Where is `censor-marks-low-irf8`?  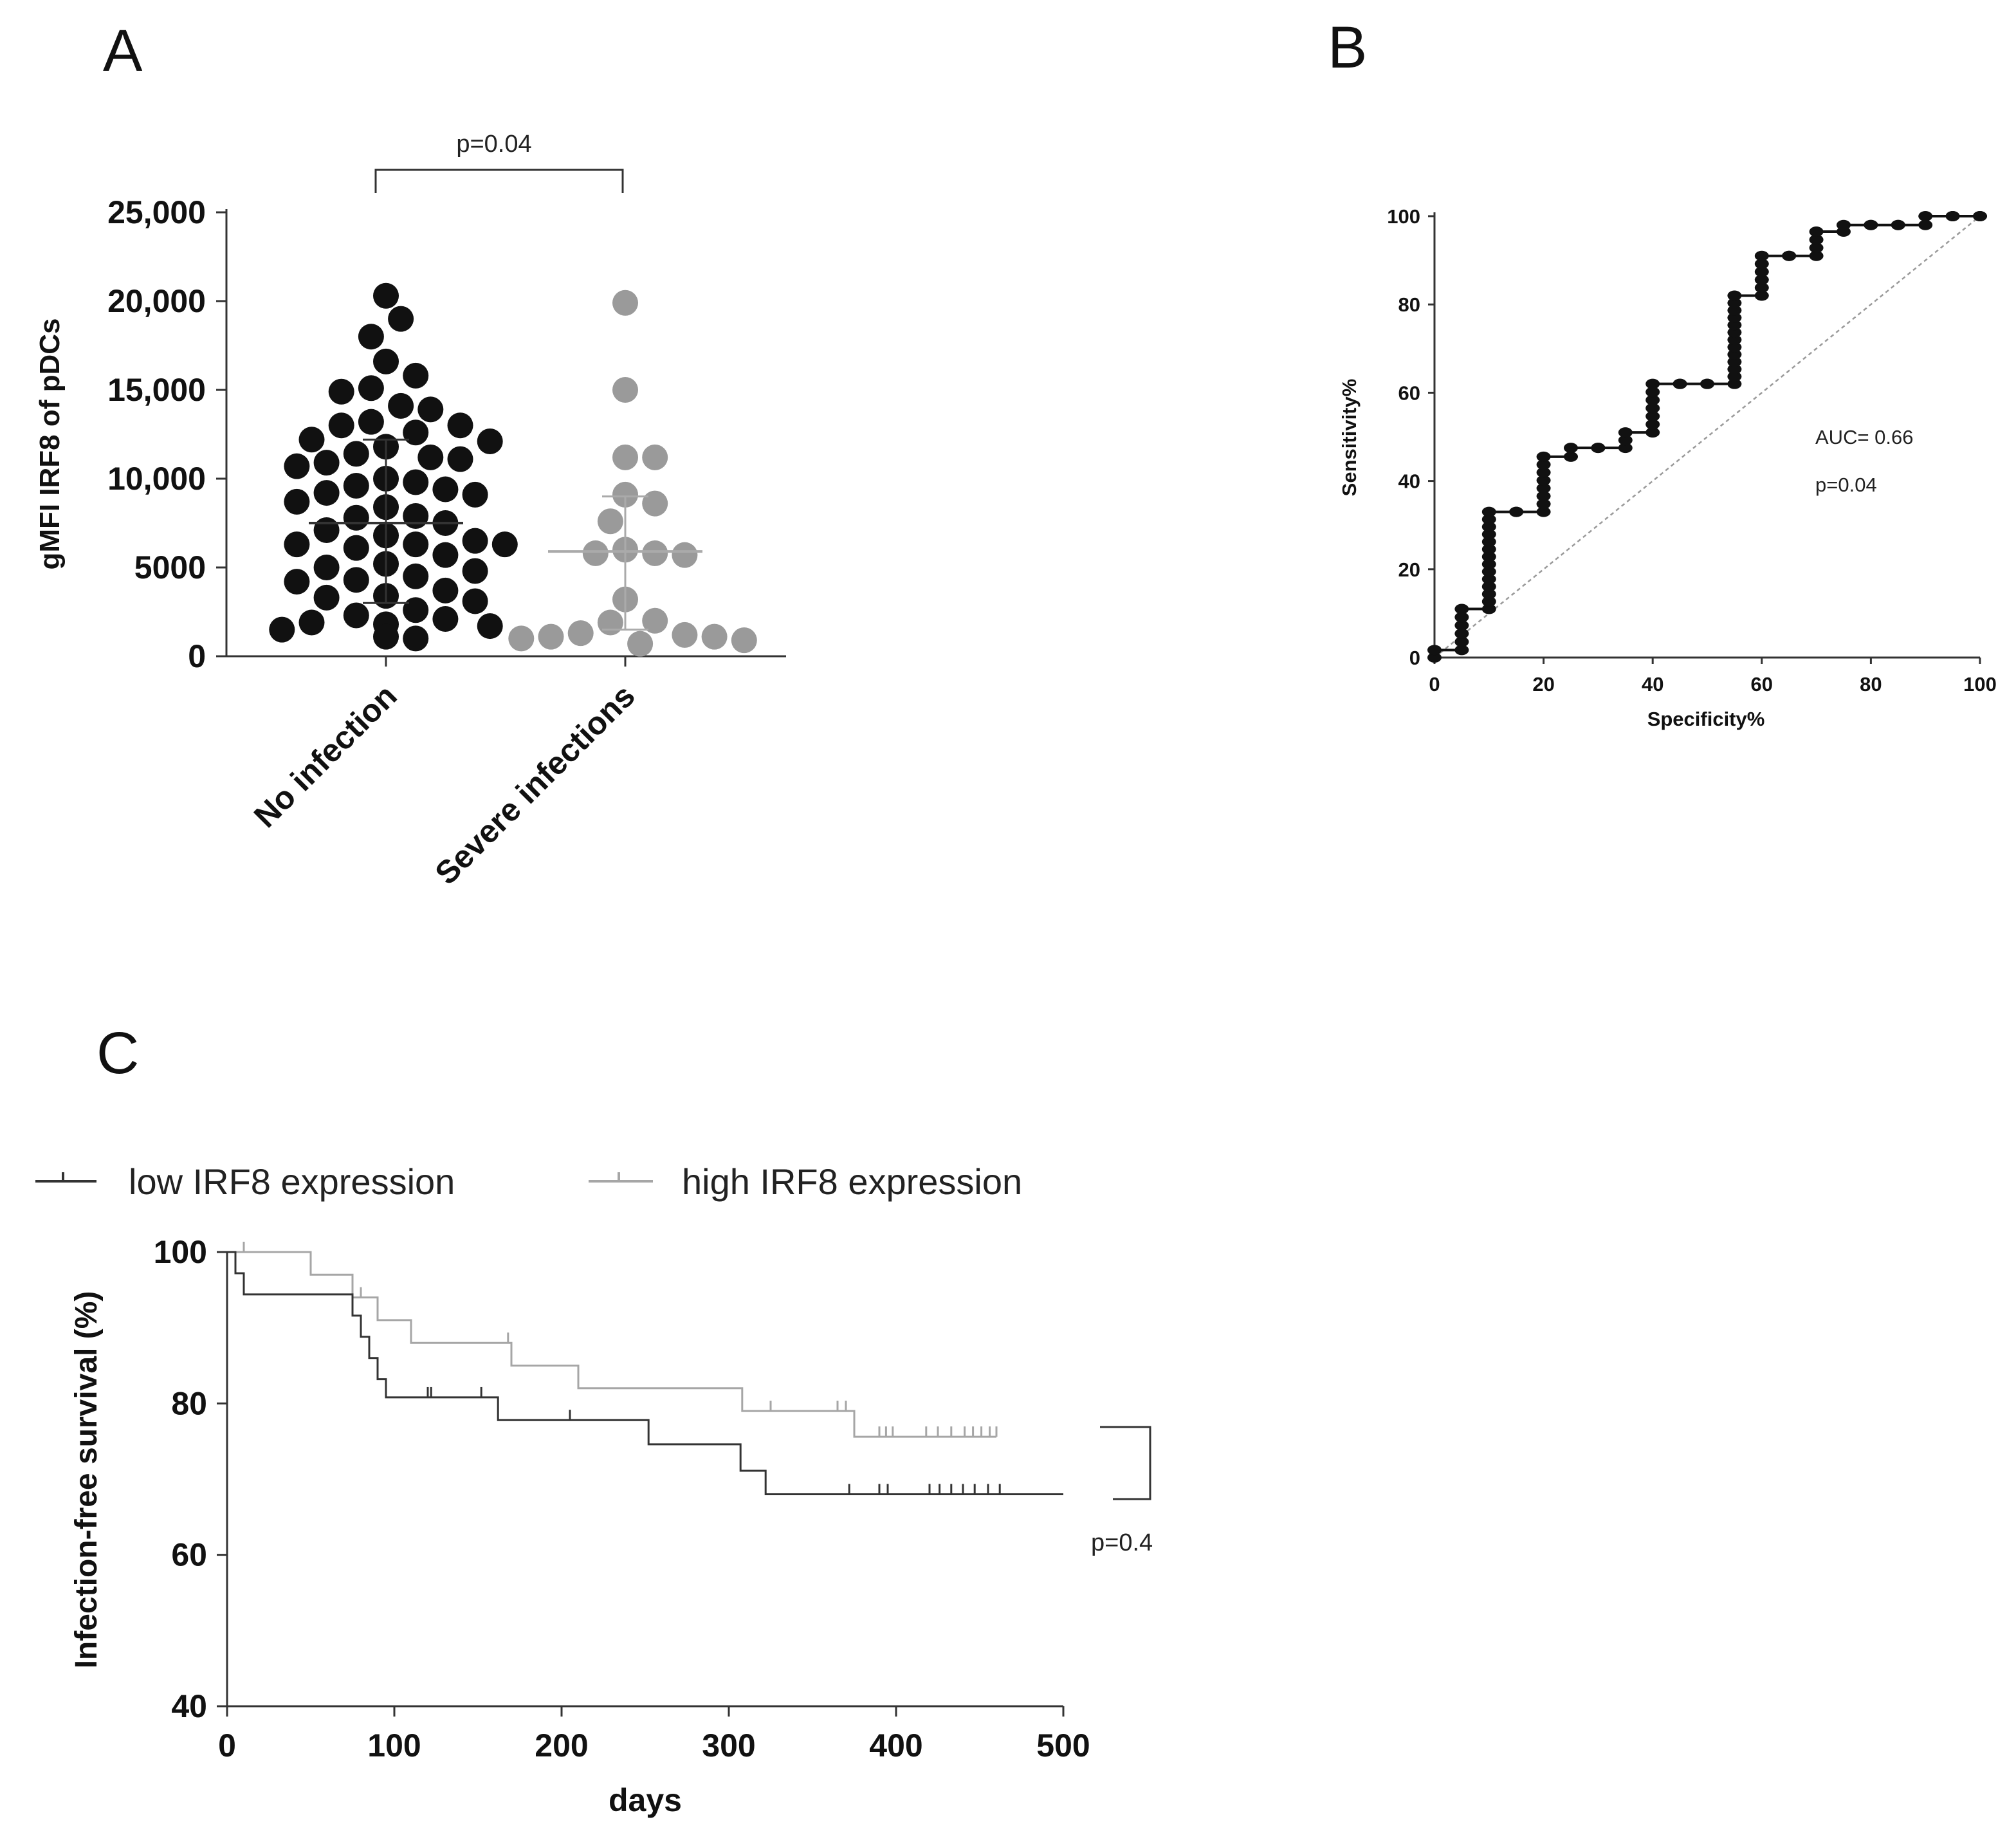
censor-marks-low-irf8 is located at coordinates (713, 1440).